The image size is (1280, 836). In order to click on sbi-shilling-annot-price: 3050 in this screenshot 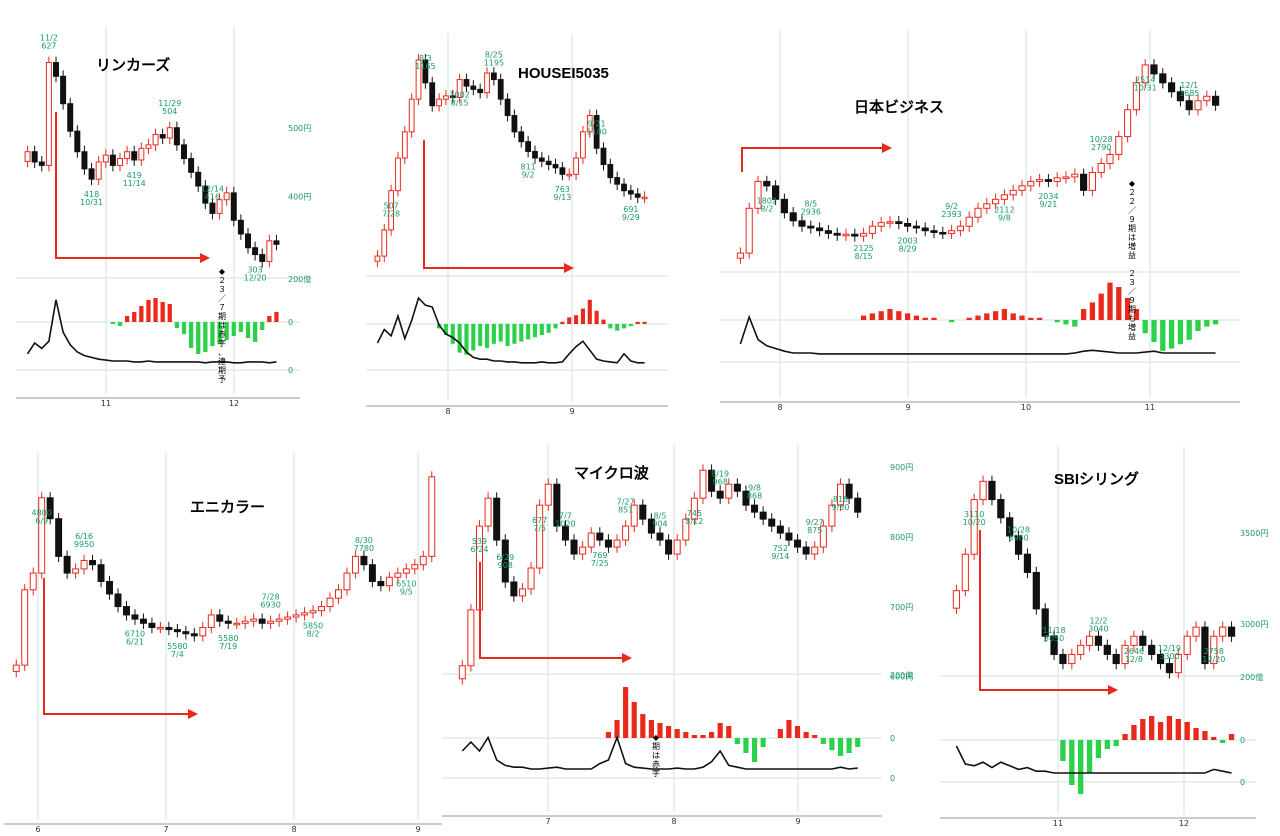, I will do `click(1054, 638)`.